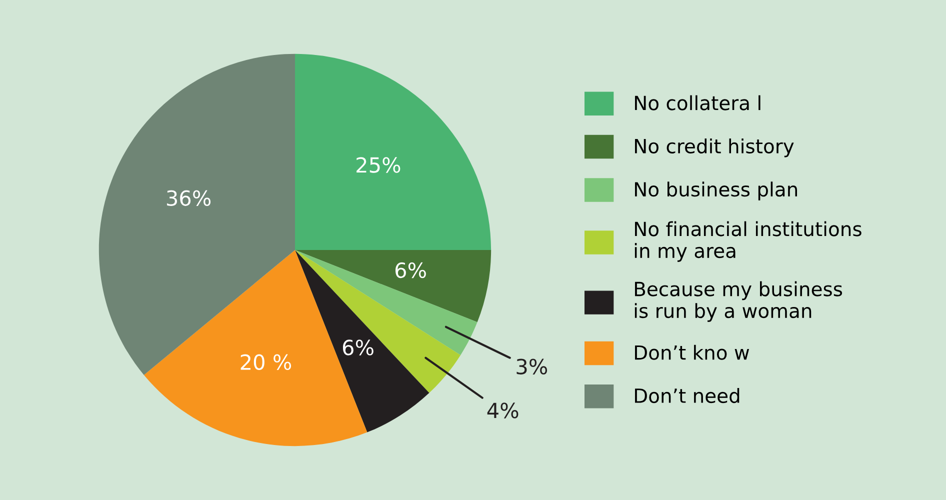 This screenshot has height=500, width=946. I want to click on data-label: 25%, so click(378, 165).